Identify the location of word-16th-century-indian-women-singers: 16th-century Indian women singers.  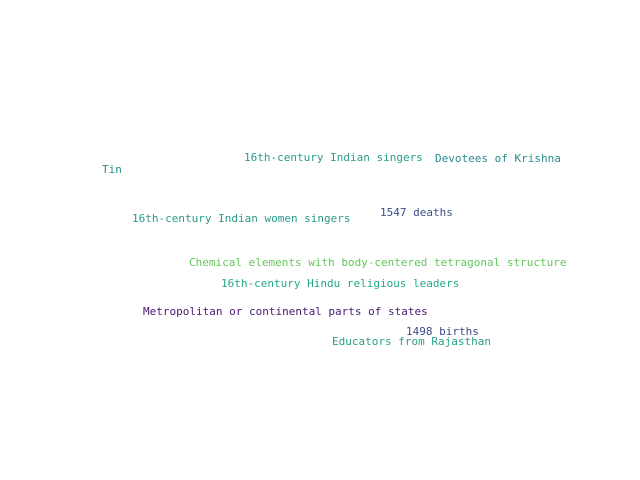
(241, 218).